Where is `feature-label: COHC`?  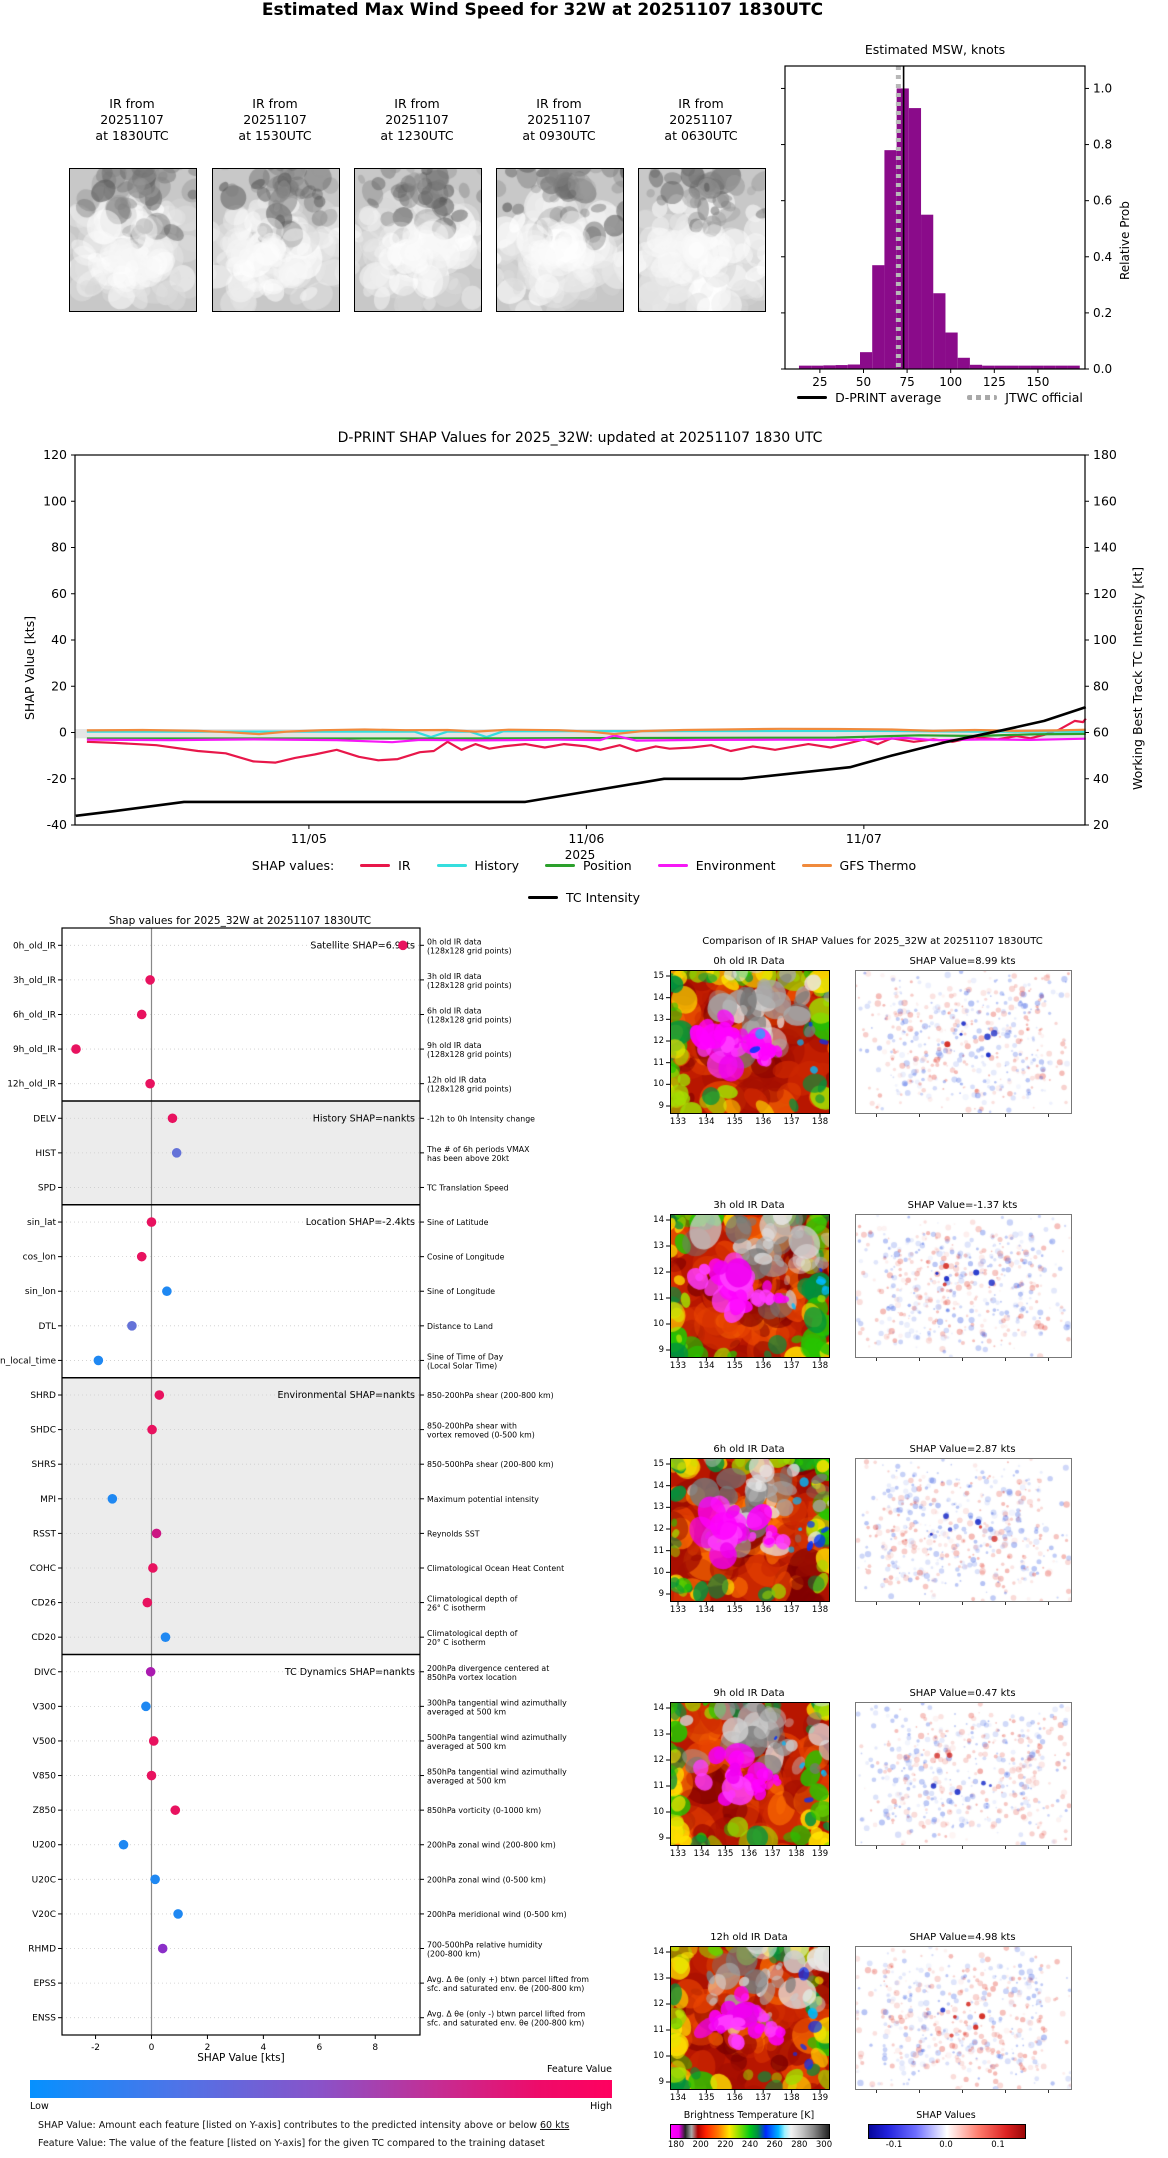 feature-label: COHC is located at coordinates (43, 1569).